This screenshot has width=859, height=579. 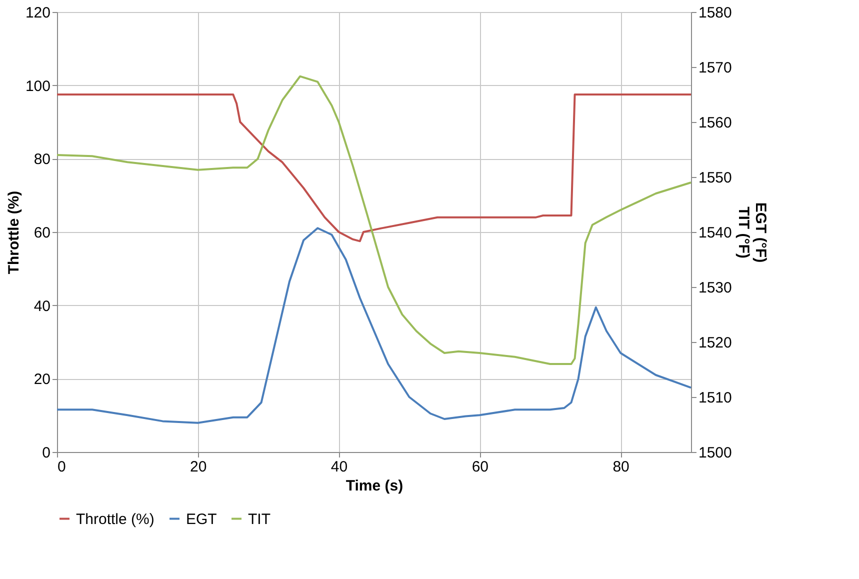 I want to click on x-axis-title: Time (s), so click(x=375, y=486).